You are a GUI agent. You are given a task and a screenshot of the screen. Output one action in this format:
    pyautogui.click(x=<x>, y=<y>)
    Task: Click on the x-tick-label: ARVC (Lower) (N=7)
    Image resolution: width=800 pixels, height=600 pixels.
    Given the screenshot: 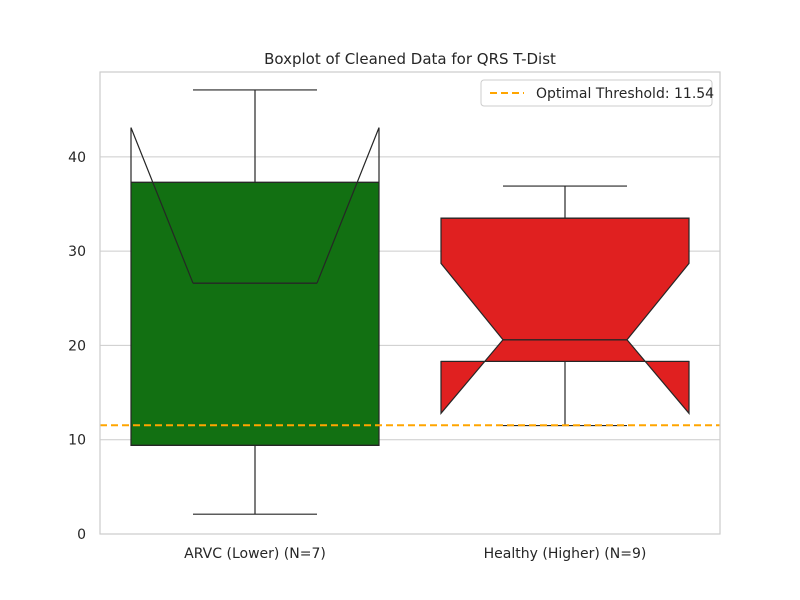 What is the action you would take?
    pyautogui.click(x=255, y=554)
    